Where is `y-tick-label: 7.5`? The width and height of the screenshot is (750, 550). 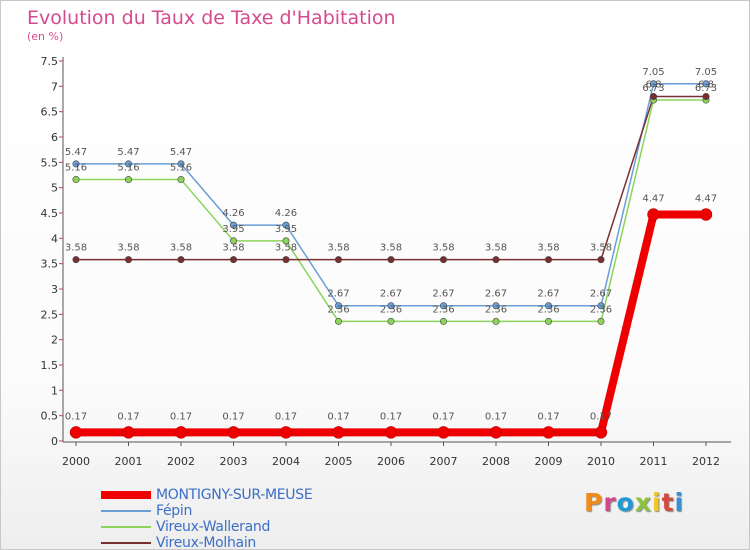
y-tick-label: 7.5 is located at coordinates (50, 61).